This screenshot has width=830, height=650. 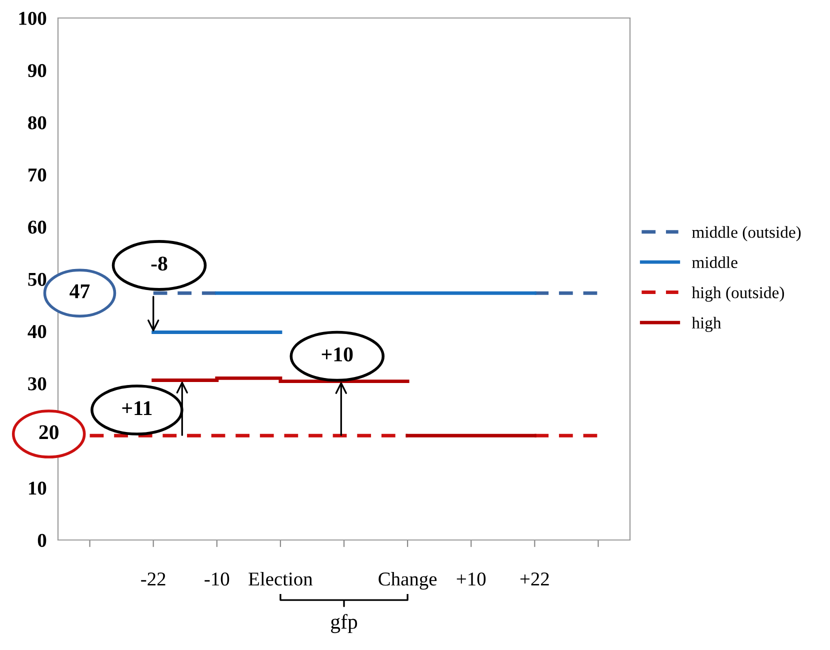 What do you see at coordinates (280, 579) in the screenshot?
I see `x-tick-label: Election` at bounding box center [280, 579].